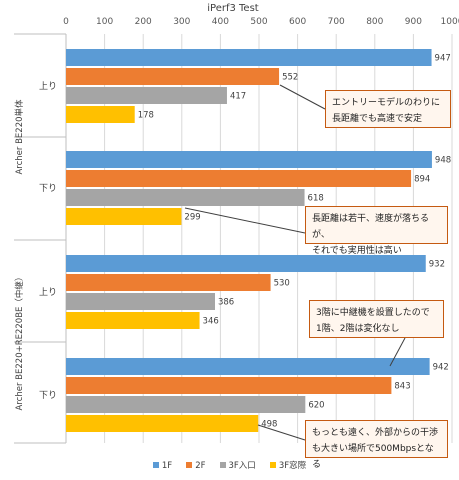 The height and width of the screenshot is (480, 459). I want to click on section-label: Archer BE220単体, so click(19, 137).